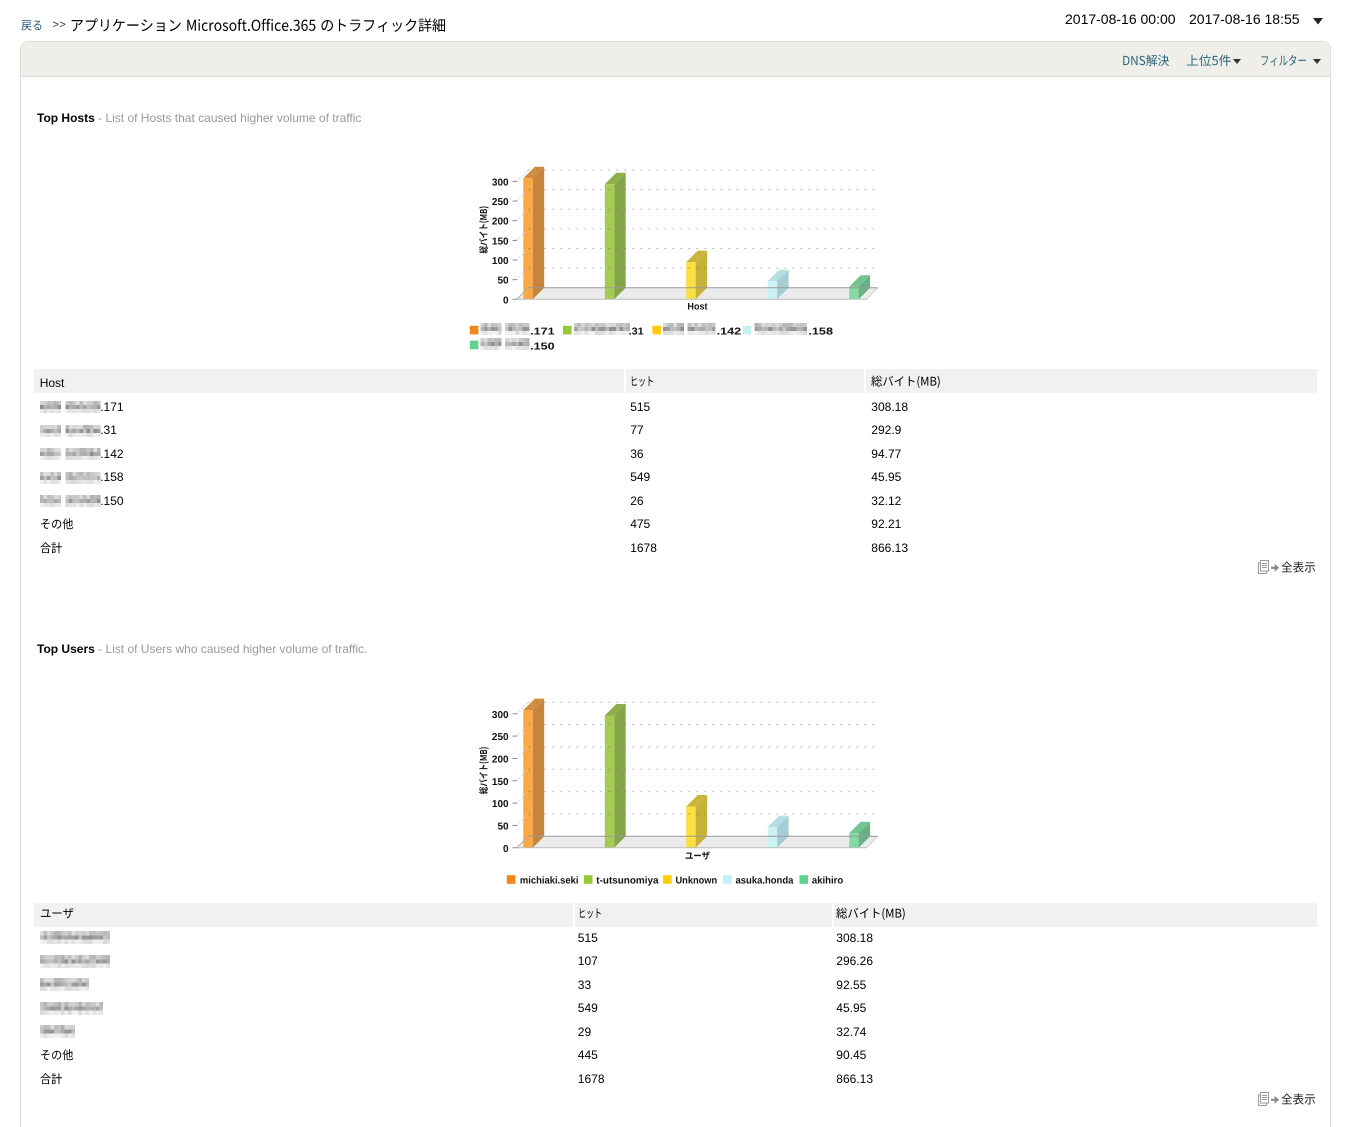 The width and height of the screenshot is (1351, 1127). Describe the element at coordinates (729, 332) in the screenshot. I see `svg-text: .142` at that location.